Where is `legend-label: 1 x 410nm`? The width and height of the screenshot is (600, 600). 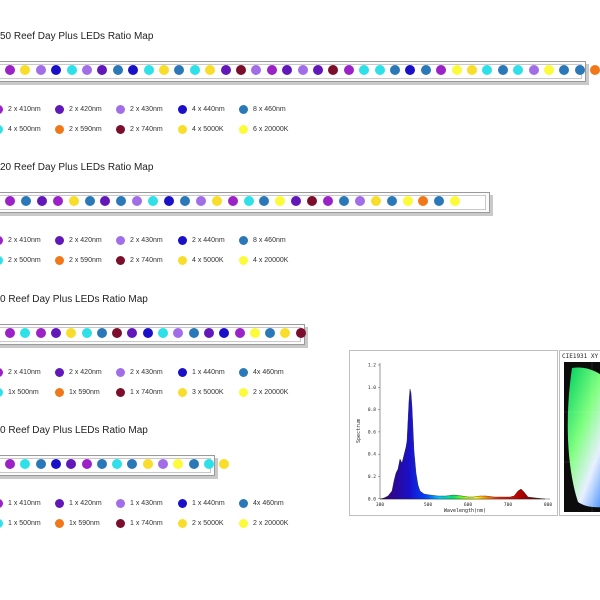 legend-label: 1 x 410nm is located at coordinates (24, 503).